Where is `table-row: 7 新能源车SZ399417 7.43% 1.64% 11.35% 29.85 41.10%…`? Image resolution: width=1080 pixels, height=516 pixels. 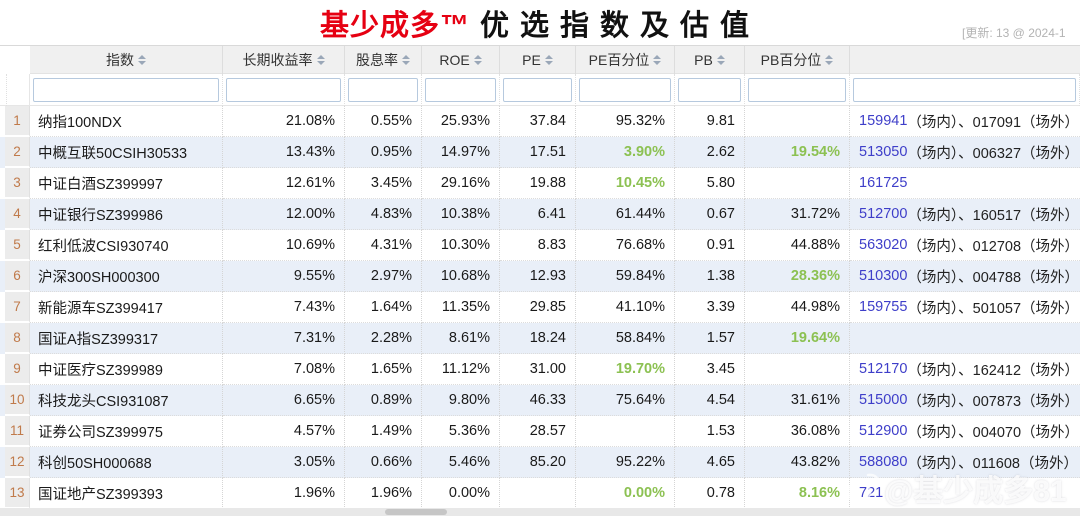
table-row: 7 新能源车SZ399417 7.43% 1.64% 11.35% 29.85 41.10%… is located at coordinates (540, 307).